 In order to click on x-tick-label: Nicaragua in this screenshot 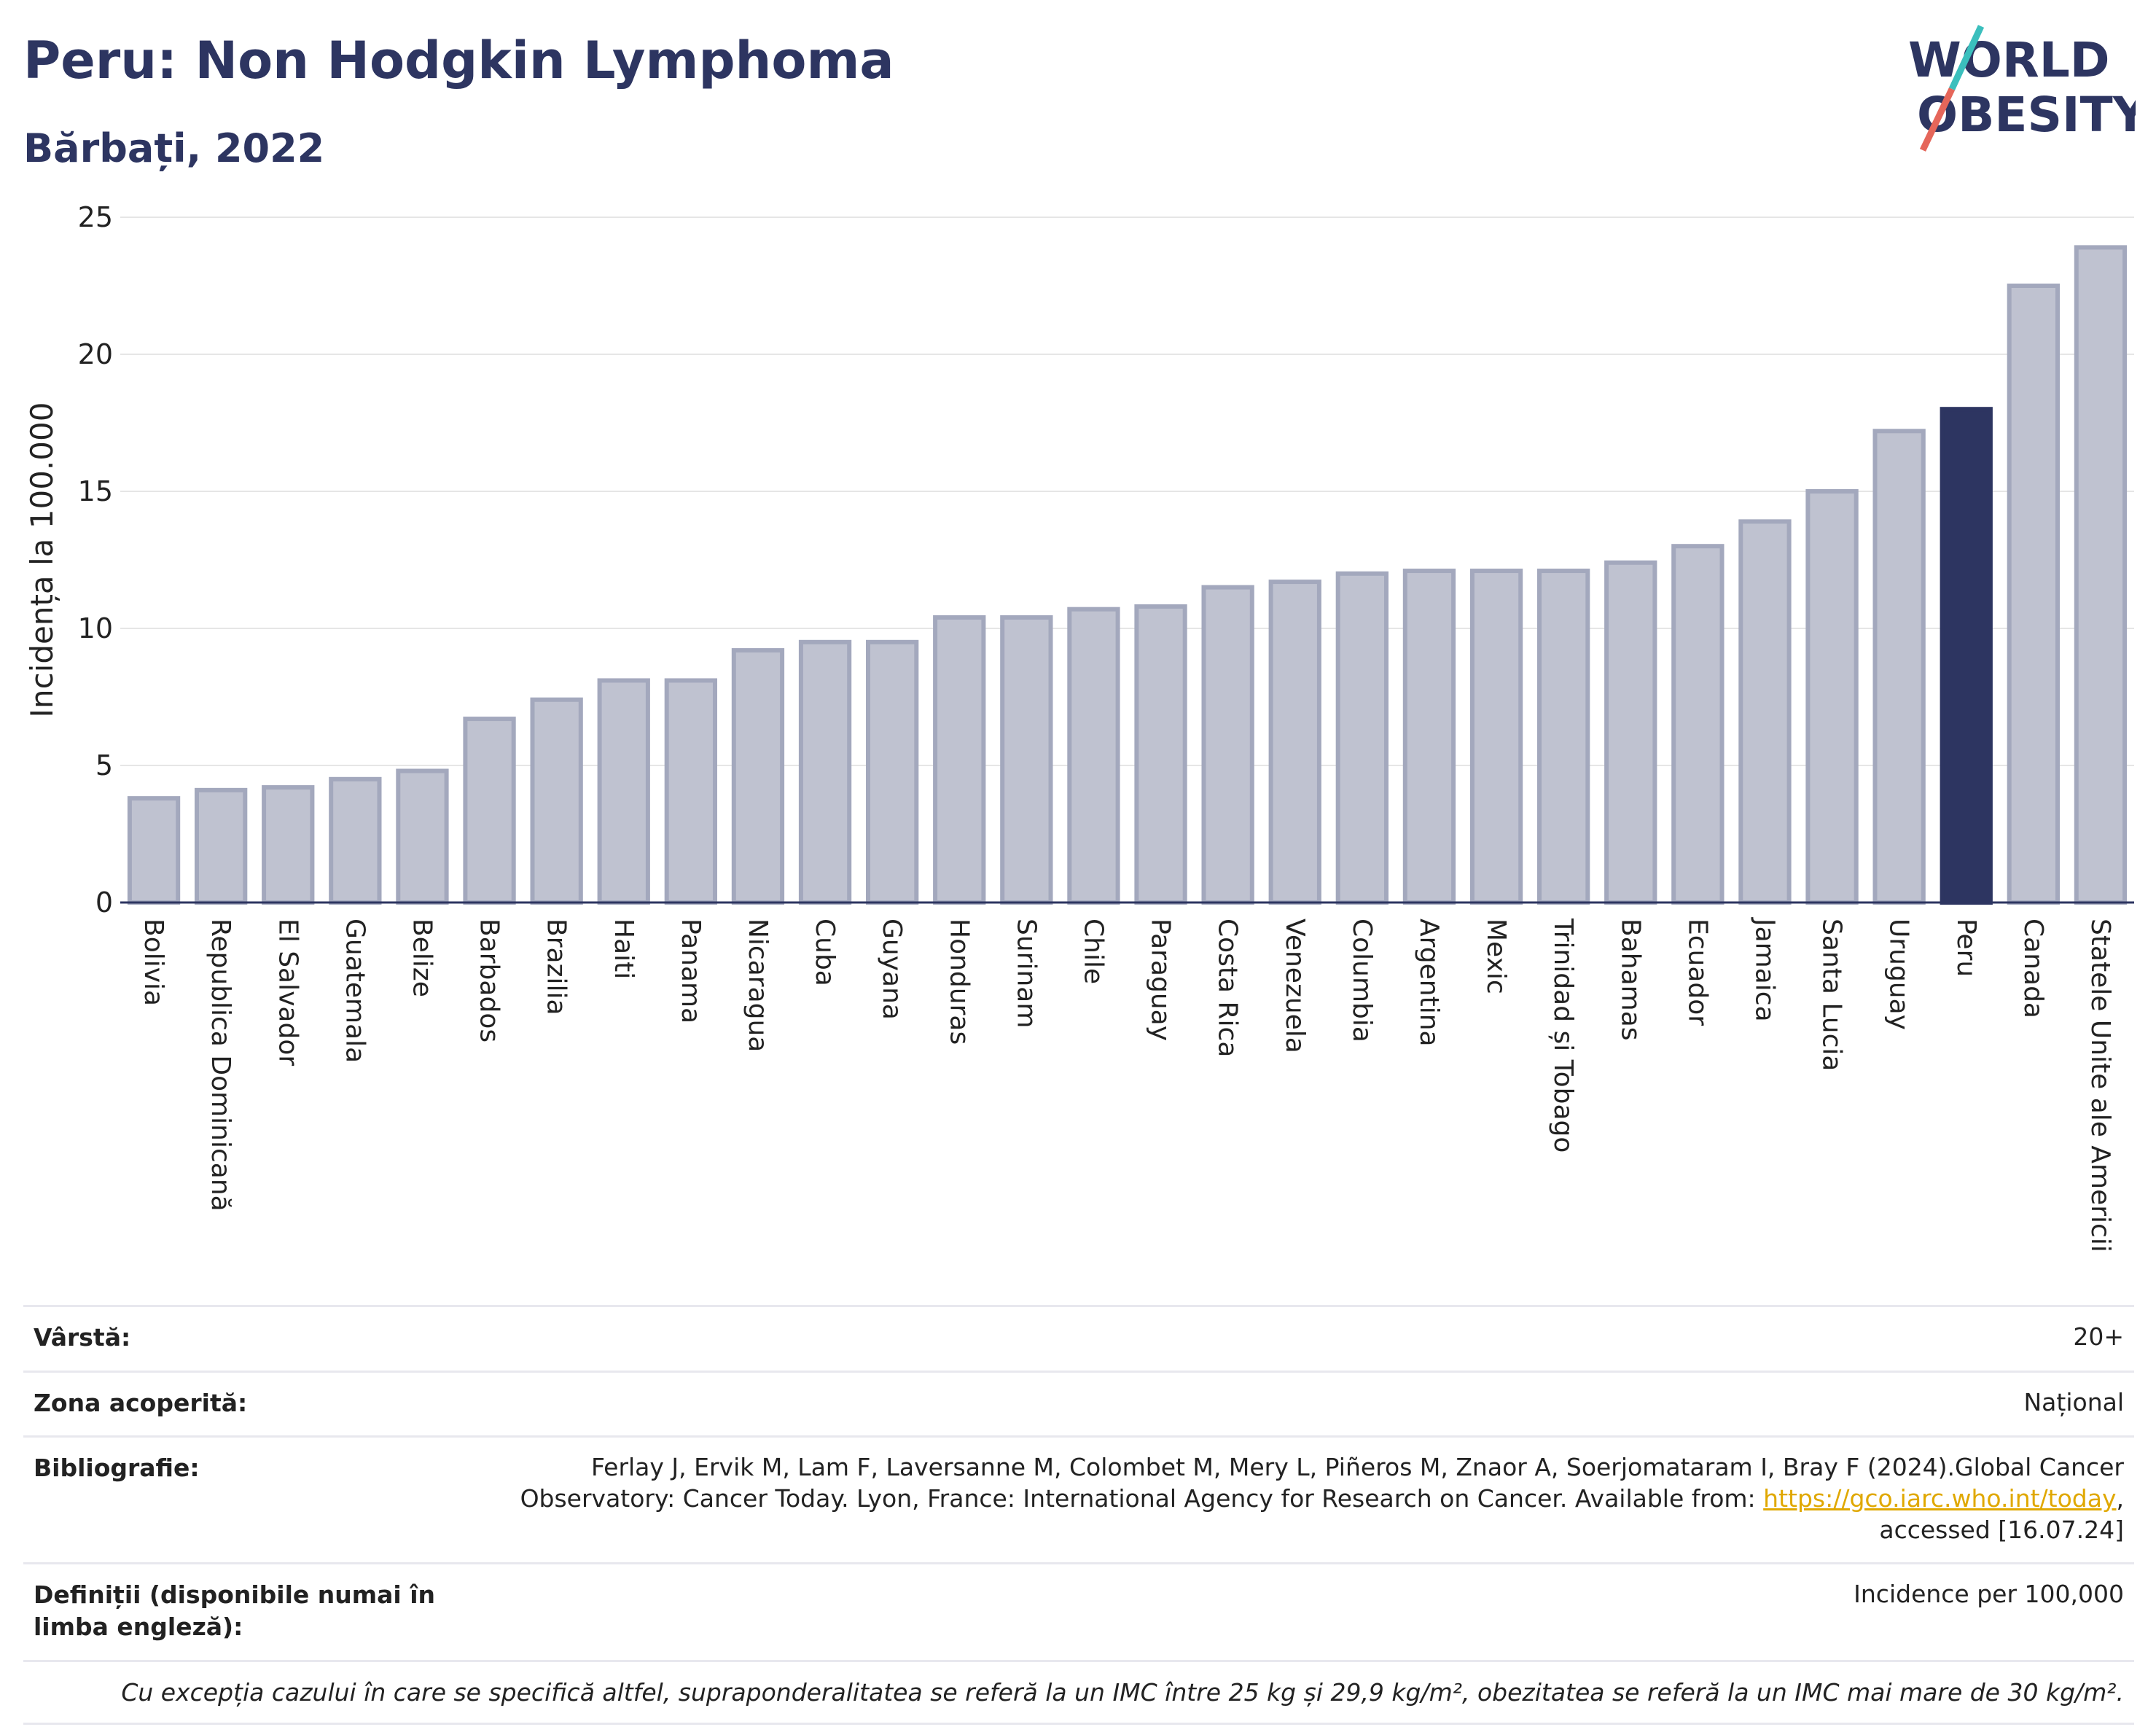, I will do `click(758, 986)`.